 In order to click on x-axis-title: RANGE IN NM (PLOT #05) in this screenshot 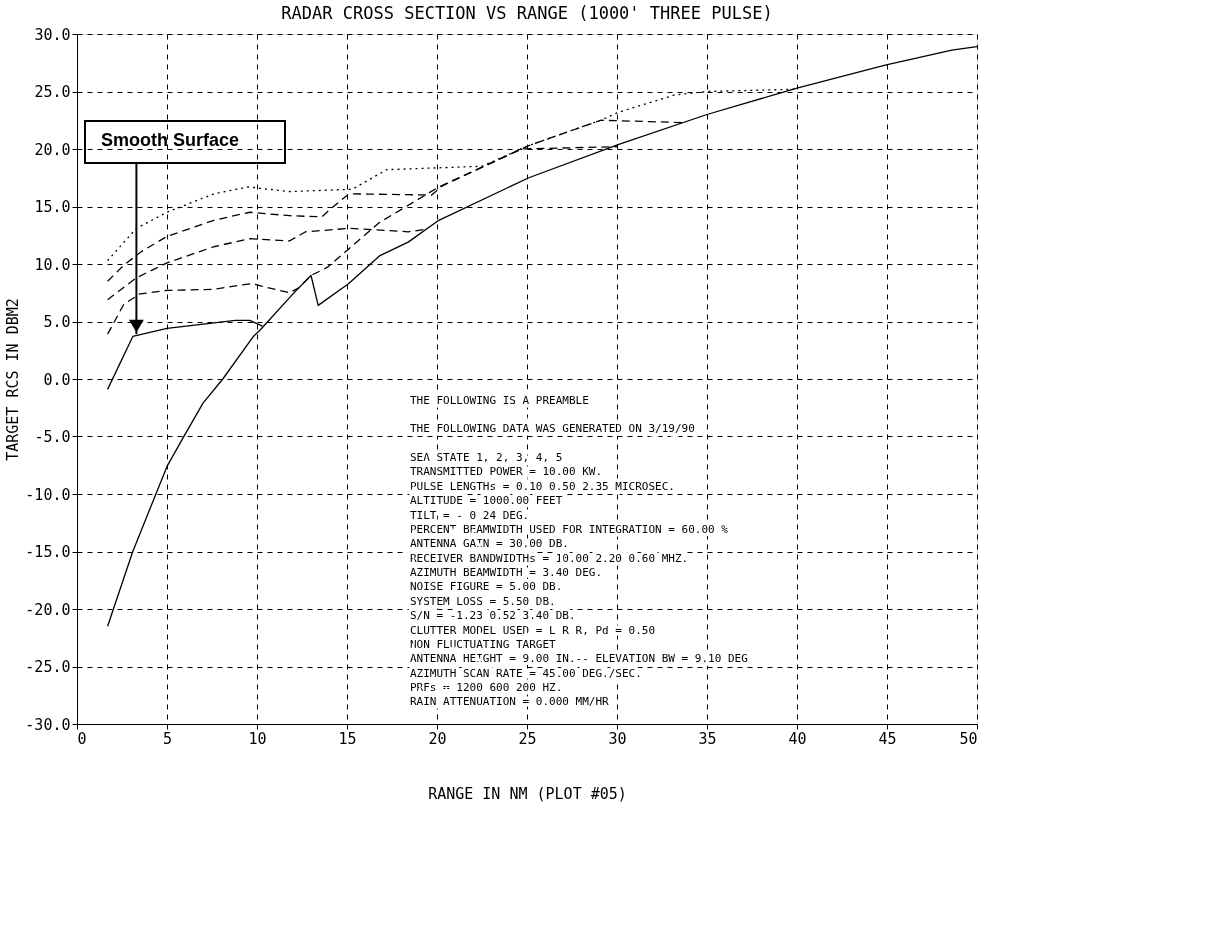, I will do `click(527, 793)`.